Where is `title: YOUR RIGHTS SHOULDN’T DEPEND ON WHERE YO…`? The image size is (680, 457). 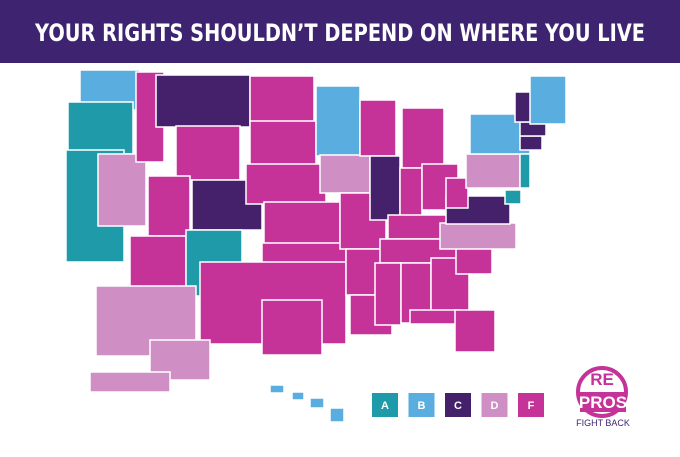 title: YOUR RIGHTS SHOULDN’T DEPEND ON WHERE YO… is located at coordinates (339, 33).